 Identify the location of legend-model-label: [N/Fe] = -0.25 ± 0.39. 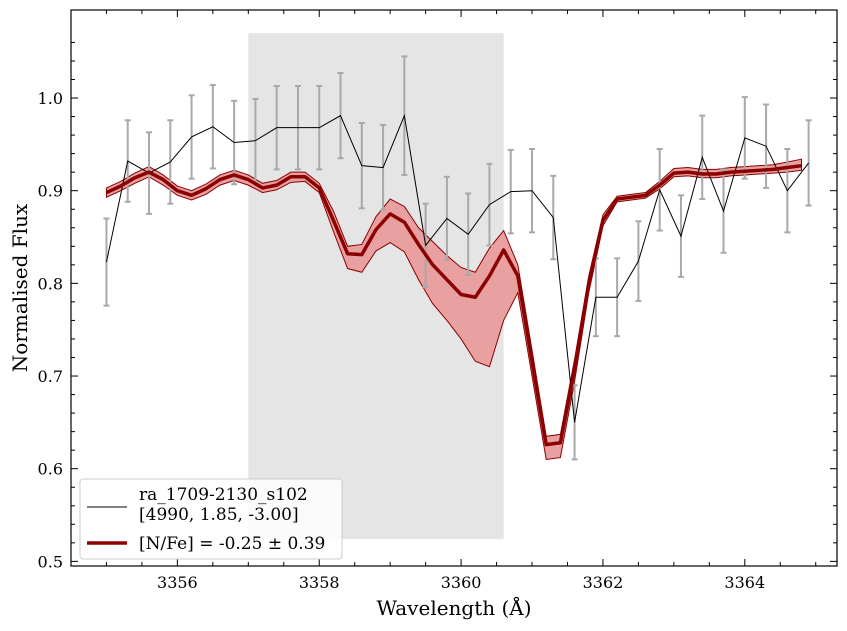
(232, 544).